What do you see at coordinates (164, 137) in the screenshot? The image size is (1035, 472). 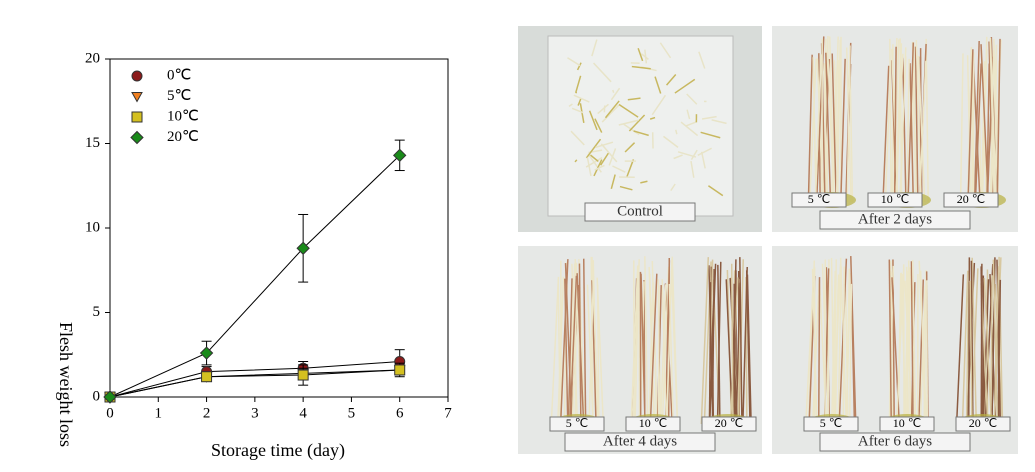 I see `legend-item: 20℃` at bounding box center [164, 137].